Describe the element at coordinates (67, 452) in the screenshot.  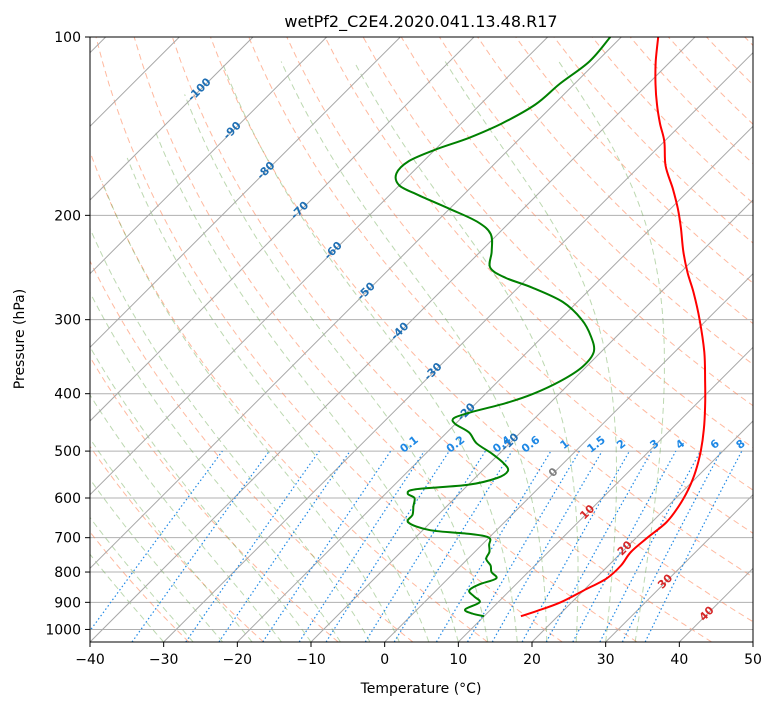
I see `y-tick-label: 500` at that location.